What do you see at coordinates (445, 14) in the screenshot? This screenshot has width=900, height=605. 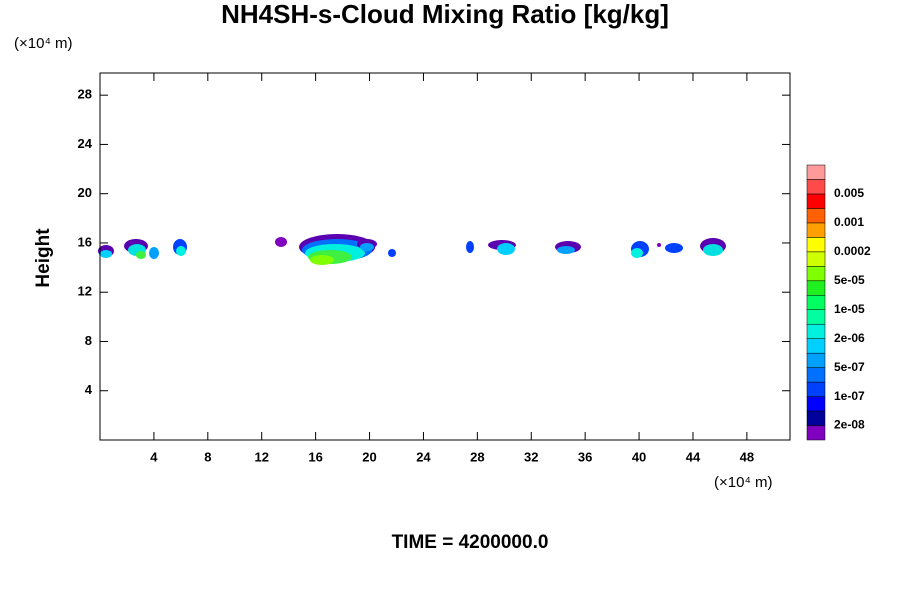 I see `chart-title: NH4SH-s-Cloud Mixing Ratio [kg/kg]` at bounding box center [445, 14].